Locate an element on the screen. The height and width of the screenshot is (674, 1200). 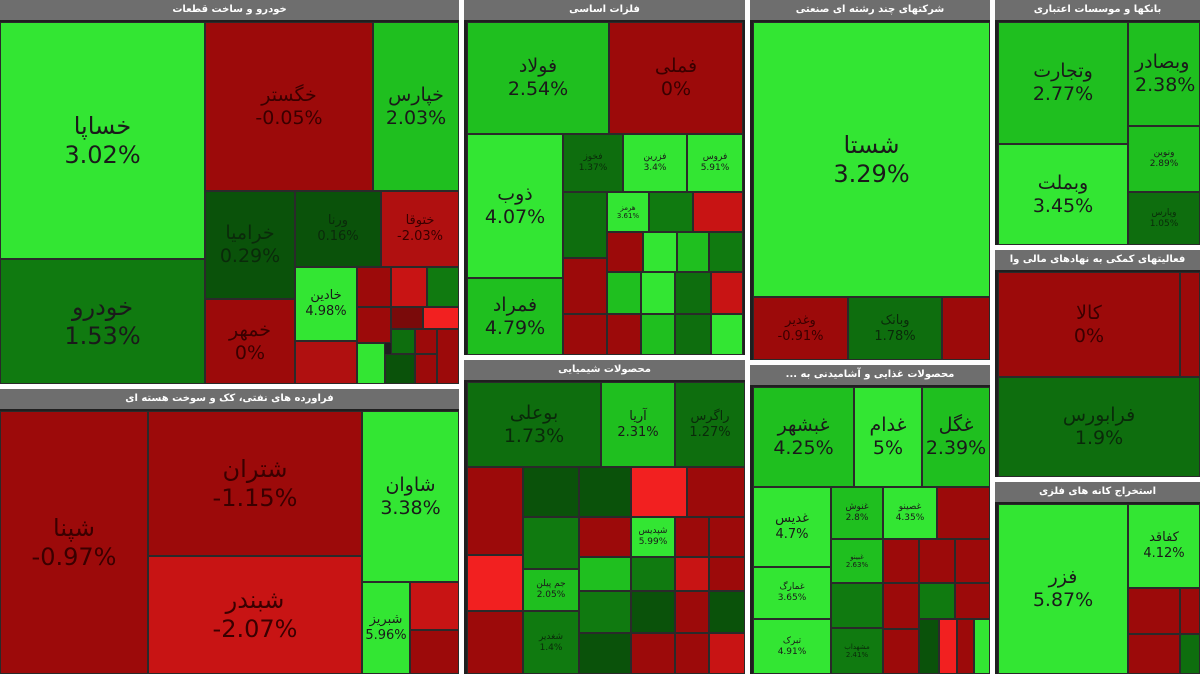
stock-tile: تبرک 4.91% is located at coordinates (792, 646).